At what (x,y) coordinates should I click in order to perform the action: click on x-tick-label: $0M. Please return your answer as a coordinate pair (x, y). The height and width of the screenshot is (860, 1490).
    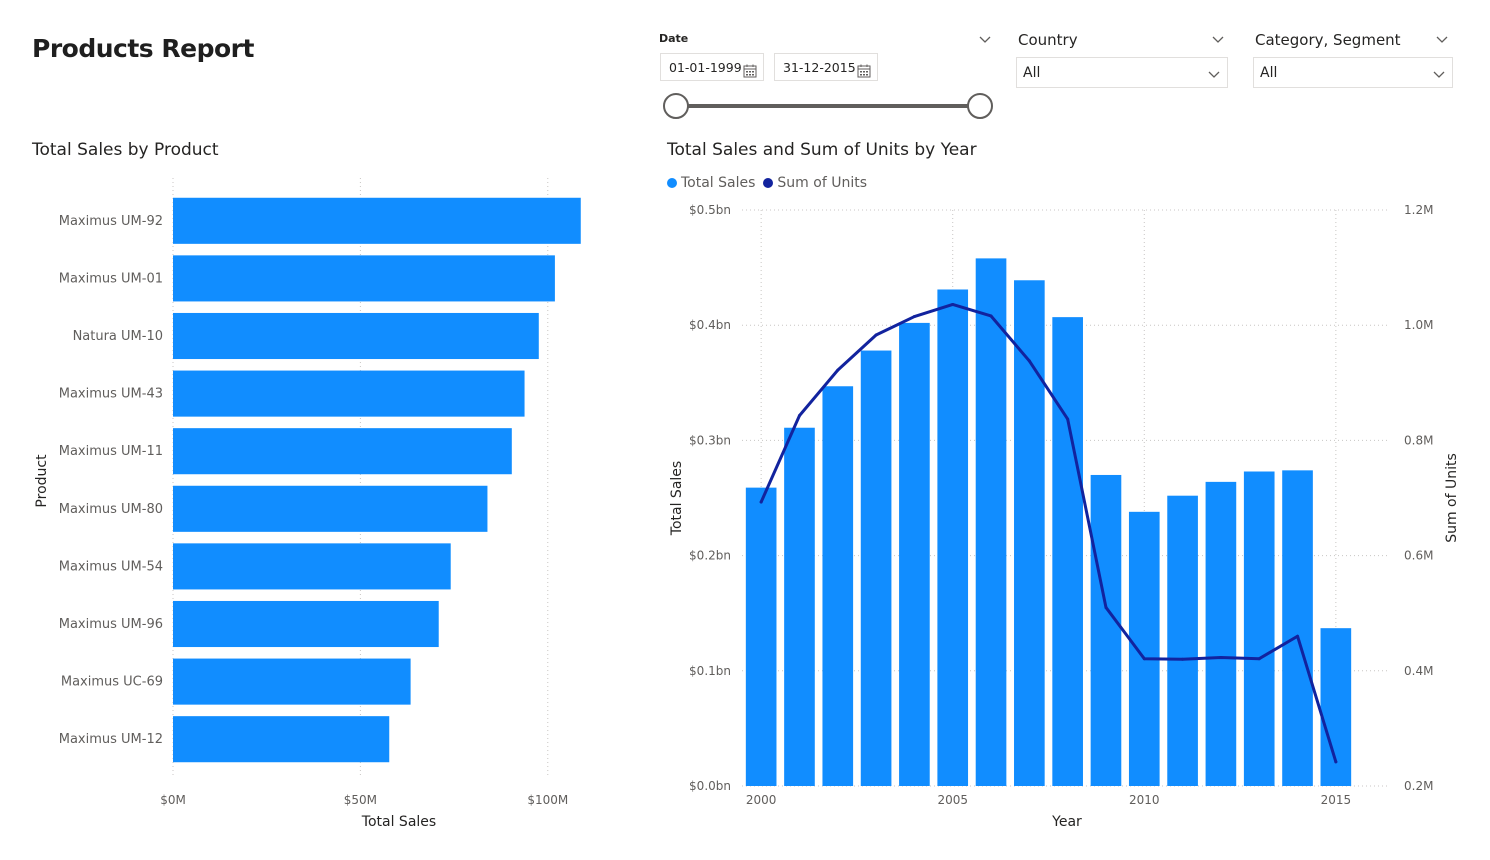
    Looking at the image, I should click on (173, 800).